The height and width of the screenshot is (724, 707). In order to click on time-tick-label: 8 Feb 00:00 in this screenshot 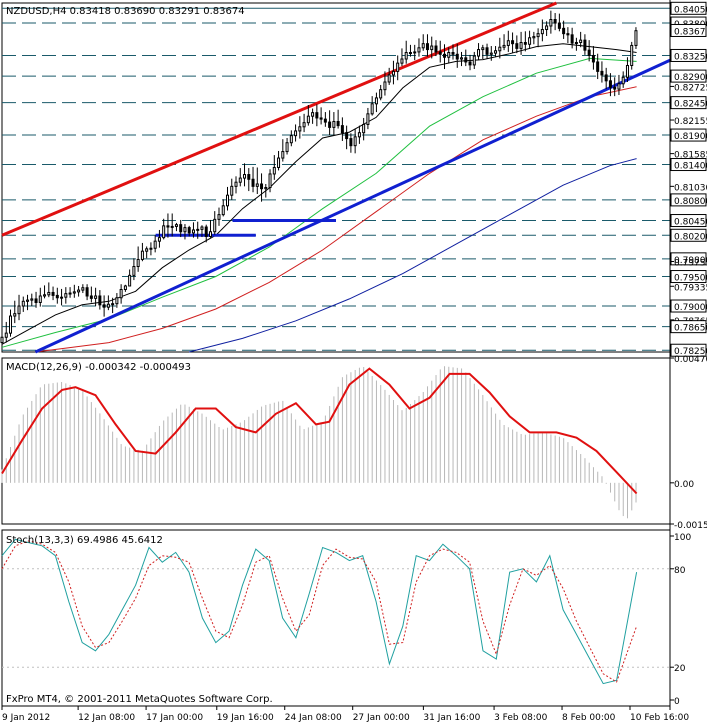, I will do `click(589, 718)`.